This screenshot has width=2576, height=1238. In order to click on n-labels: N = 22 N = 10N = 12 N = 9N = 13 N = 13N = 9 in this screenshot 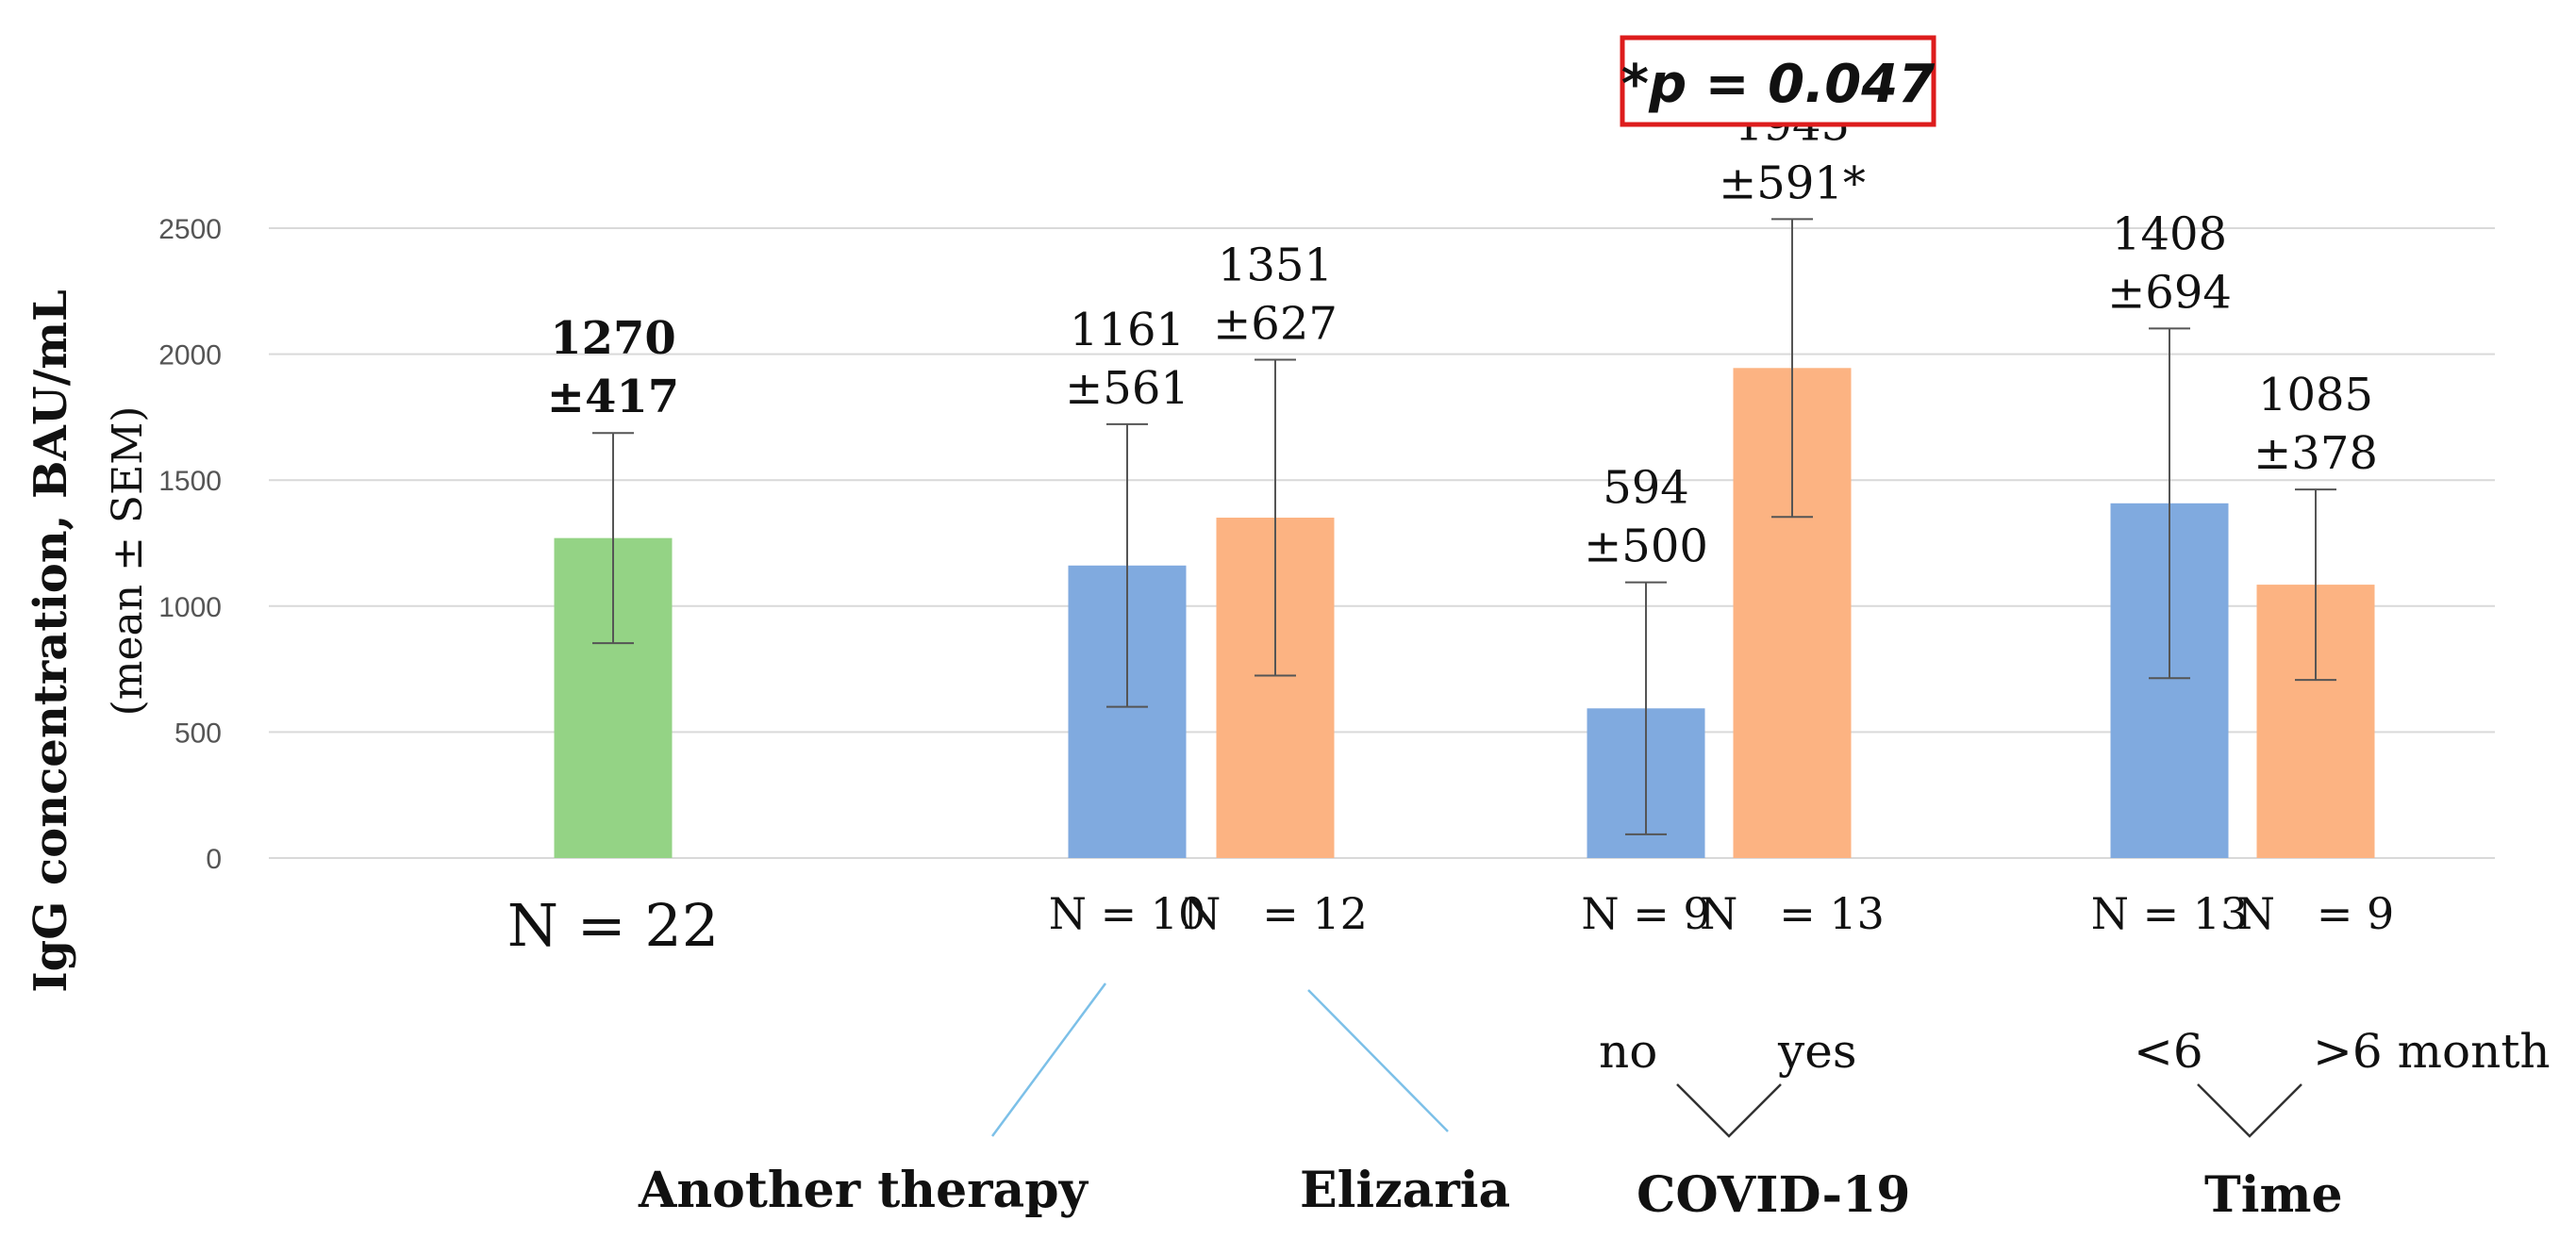, I will do `click(1451, 924)`.